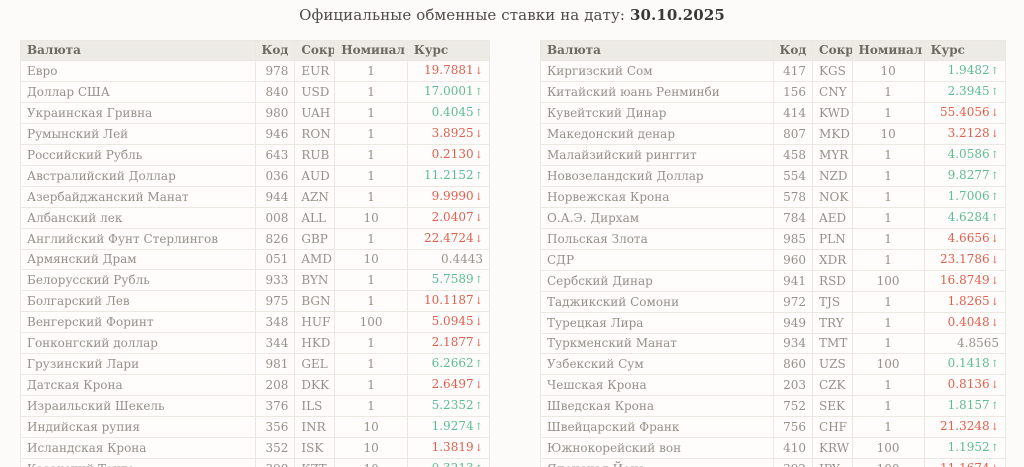 This screenshot has height=467, width=1024. I want to click on currency-name-cell: Новозеландский Доллар, so click(657, 176).